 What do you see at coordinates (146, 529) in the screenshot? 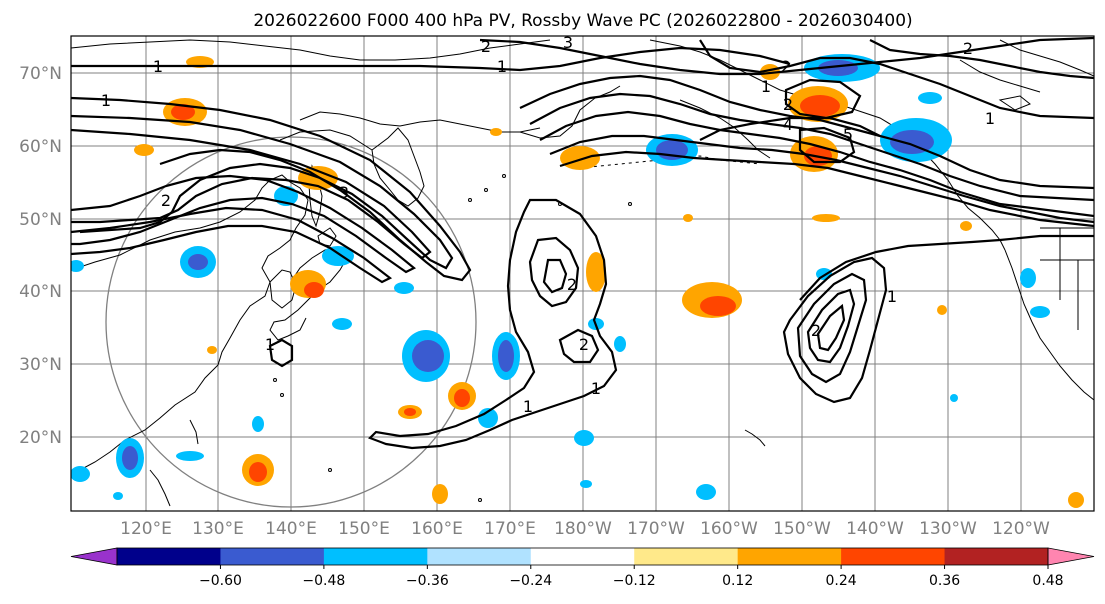
I see `lon-label: 120°E` at bounding box center [146, 529].